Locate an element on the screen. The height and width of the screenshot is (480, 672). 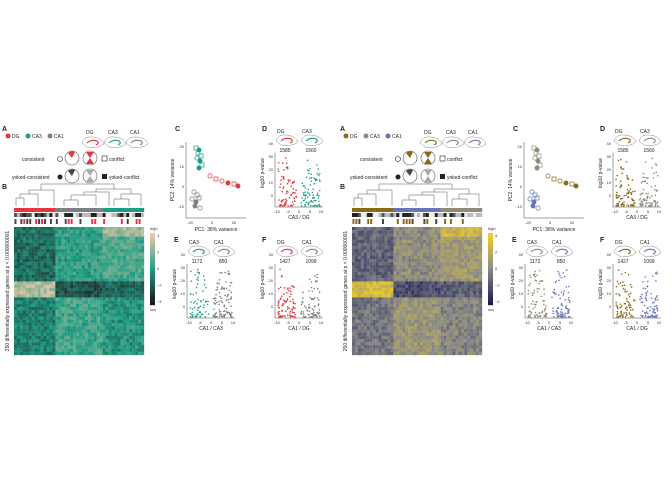
fig2-subfield-annotation-cell is located at coordinates (383, 210).